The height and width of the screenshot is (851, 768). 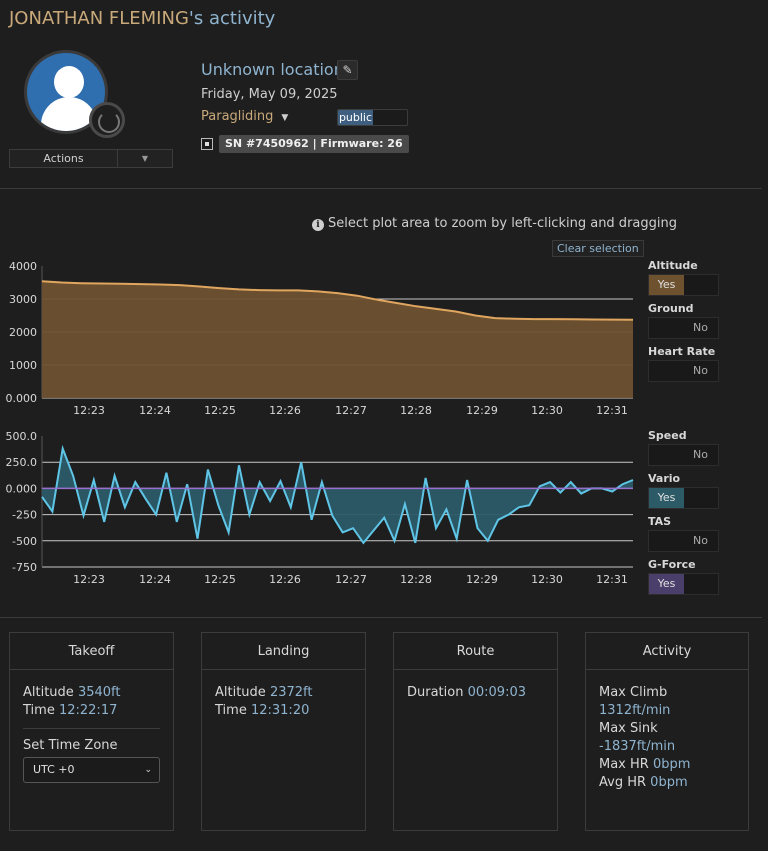 I want to click on panel-title: Activity, so click(x=667, y=651).